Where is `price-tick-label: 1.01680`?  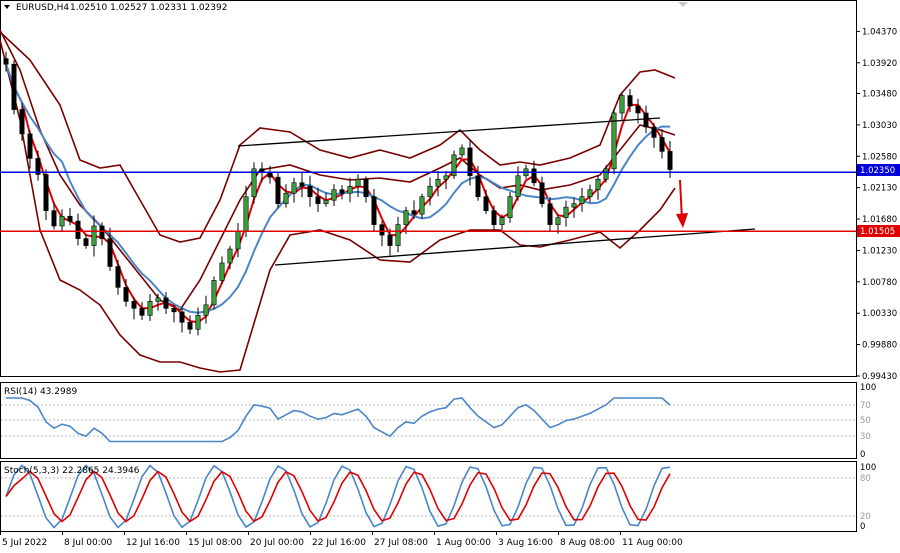 price-tick-label: 1.01680 is located at coordinates (879, 220).